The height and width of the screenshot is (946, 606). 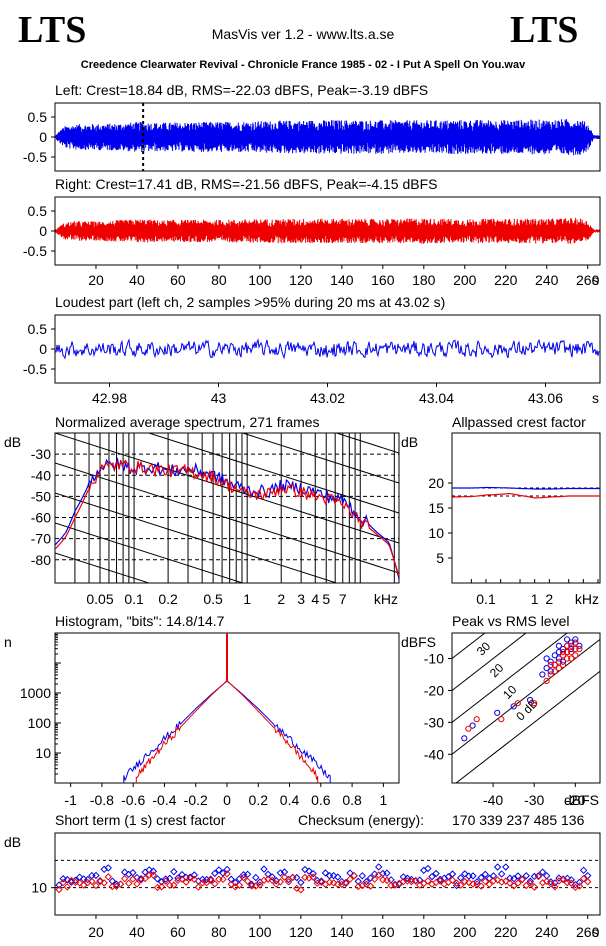 What do you see at coordinates (109, 398) in the screenshot?
I see `loudest-part-xtick-label: 42.98` at bounding box center [109, 398].